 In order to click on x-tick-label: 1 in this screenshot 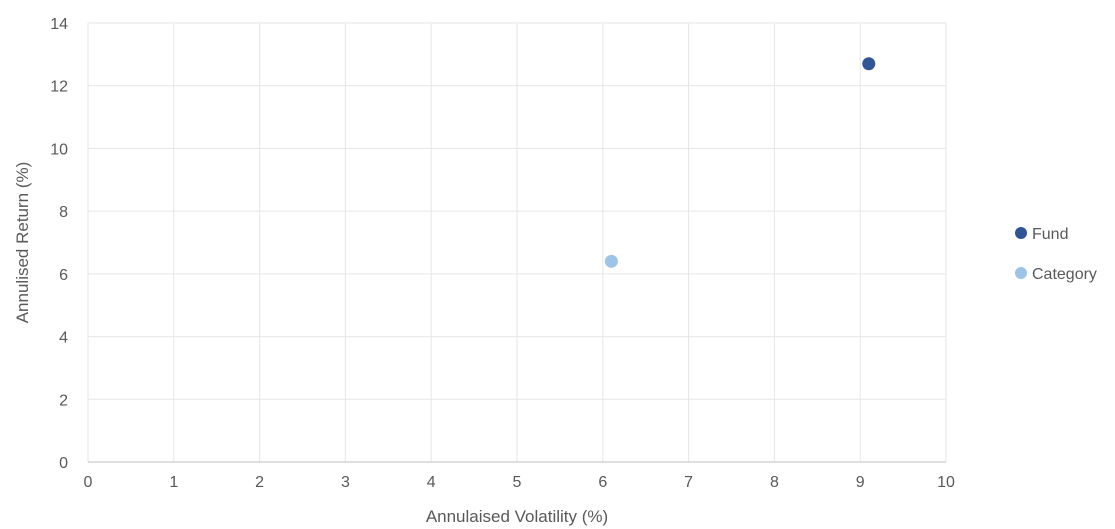, I will do `click(173, 482)`.